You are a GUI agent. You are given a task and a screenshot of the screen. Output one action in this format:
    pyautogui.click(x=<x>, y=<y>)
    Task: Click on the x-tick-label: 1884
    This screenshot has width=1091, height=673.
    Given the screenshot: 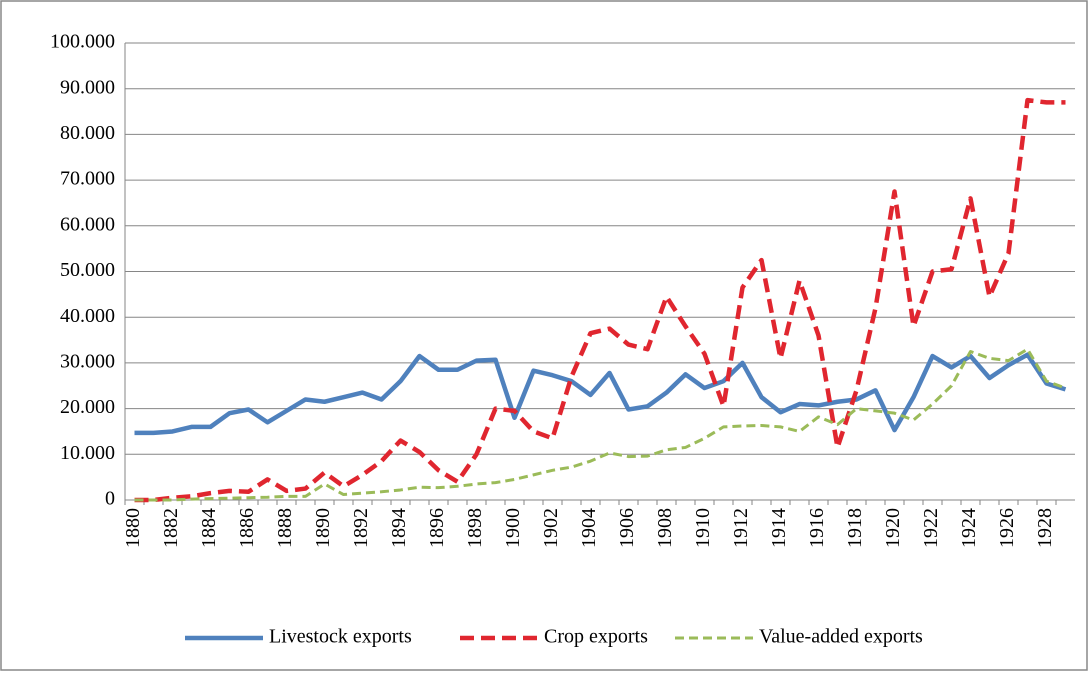 What is the action you would take?
    pyautogui.click(x=209, y=528)
    